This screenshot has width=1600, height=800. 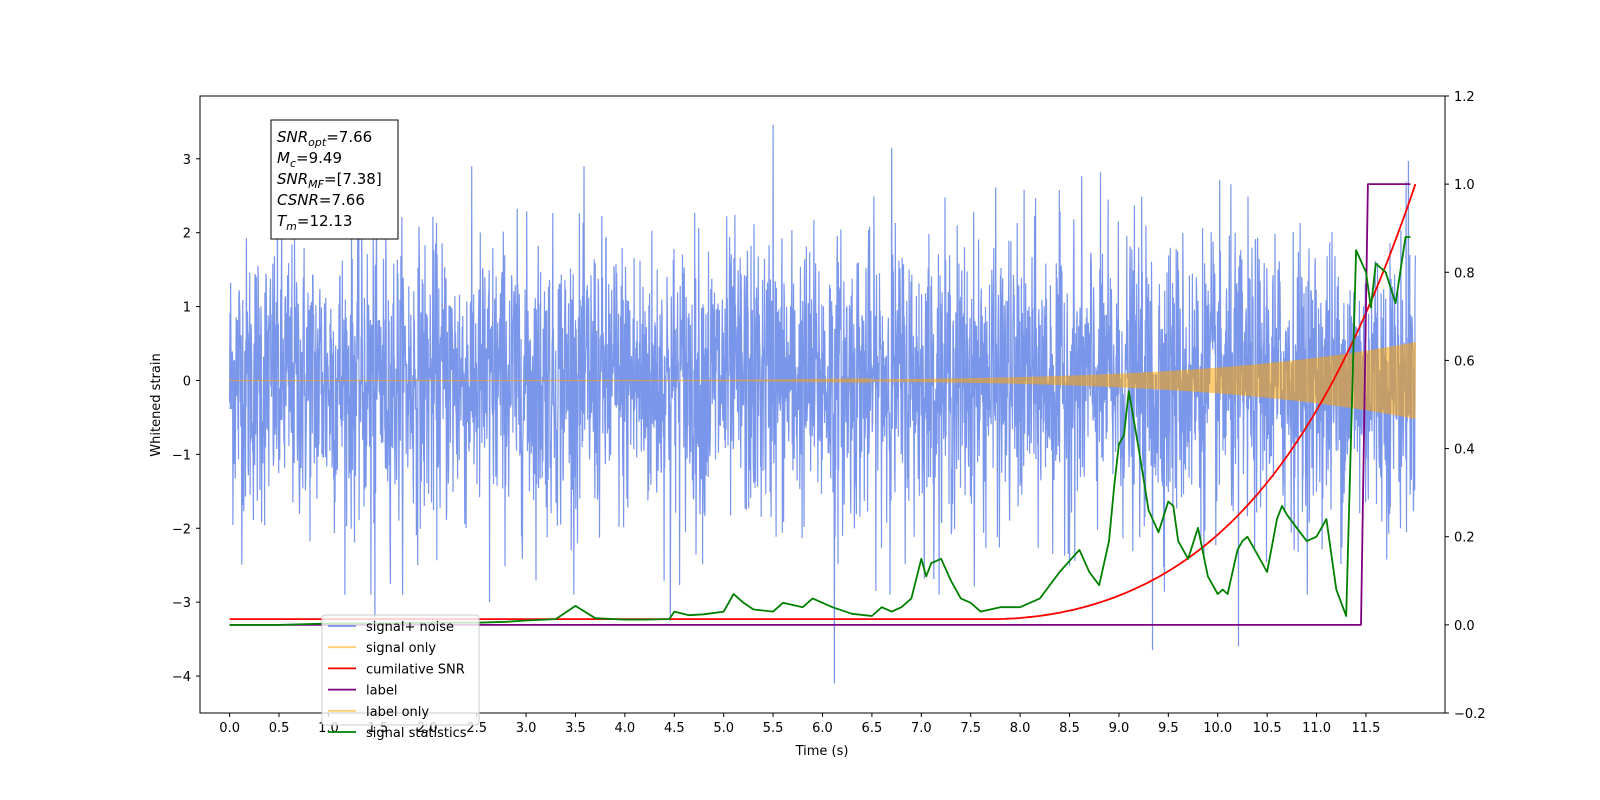 What do you see at coordinates (822, 751) in the screenshot?
I see `x-axis-label: Time (s)` at bounding box center [822, 751].